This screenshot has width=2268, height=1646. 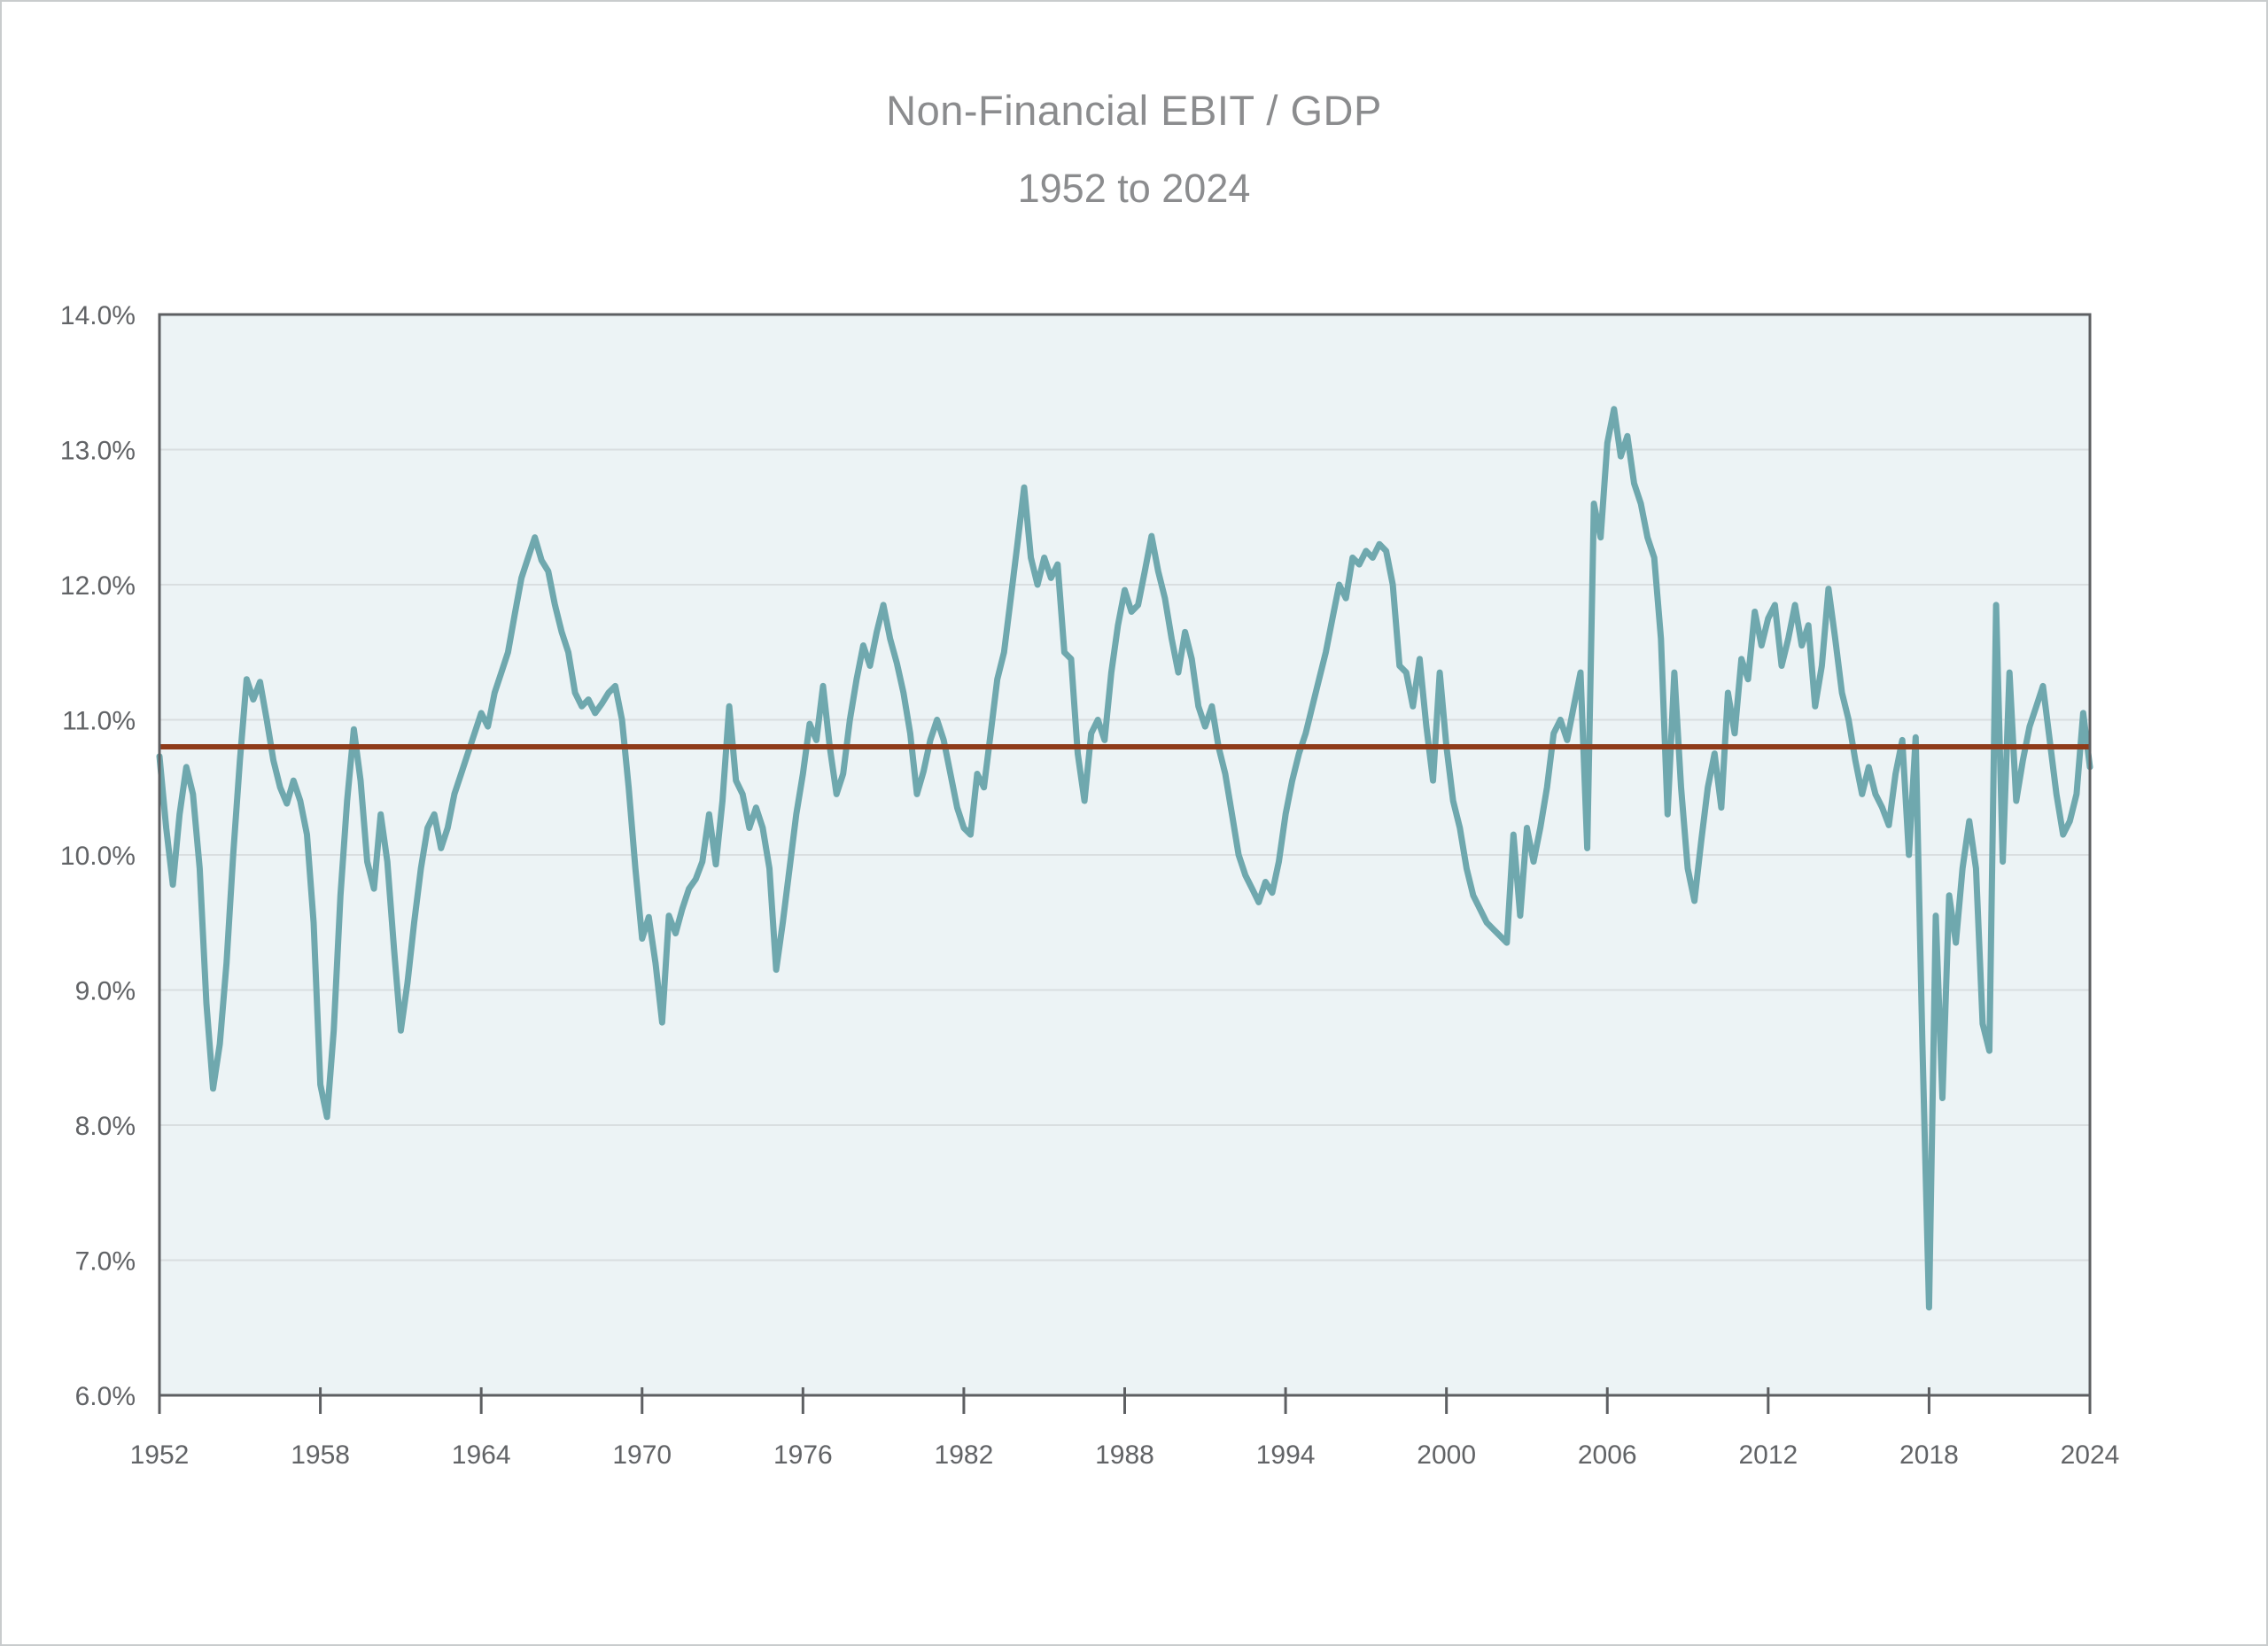 What do you see at coordinates (1134, 149) in the screenshot?
I see `chart-title-block: Non-Financial EBIT / GDP 1952 to 2024` at bounding box center [1134, 149].